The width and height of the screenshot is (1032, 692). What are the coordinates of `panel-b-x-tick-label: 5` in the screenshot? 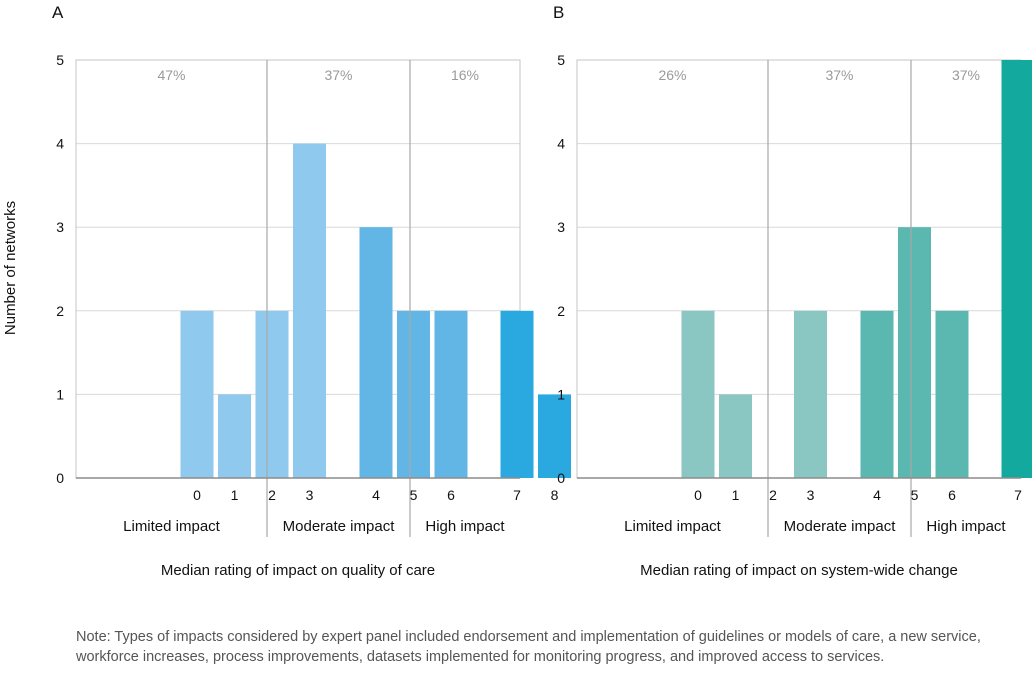 It's located at (915, 495).